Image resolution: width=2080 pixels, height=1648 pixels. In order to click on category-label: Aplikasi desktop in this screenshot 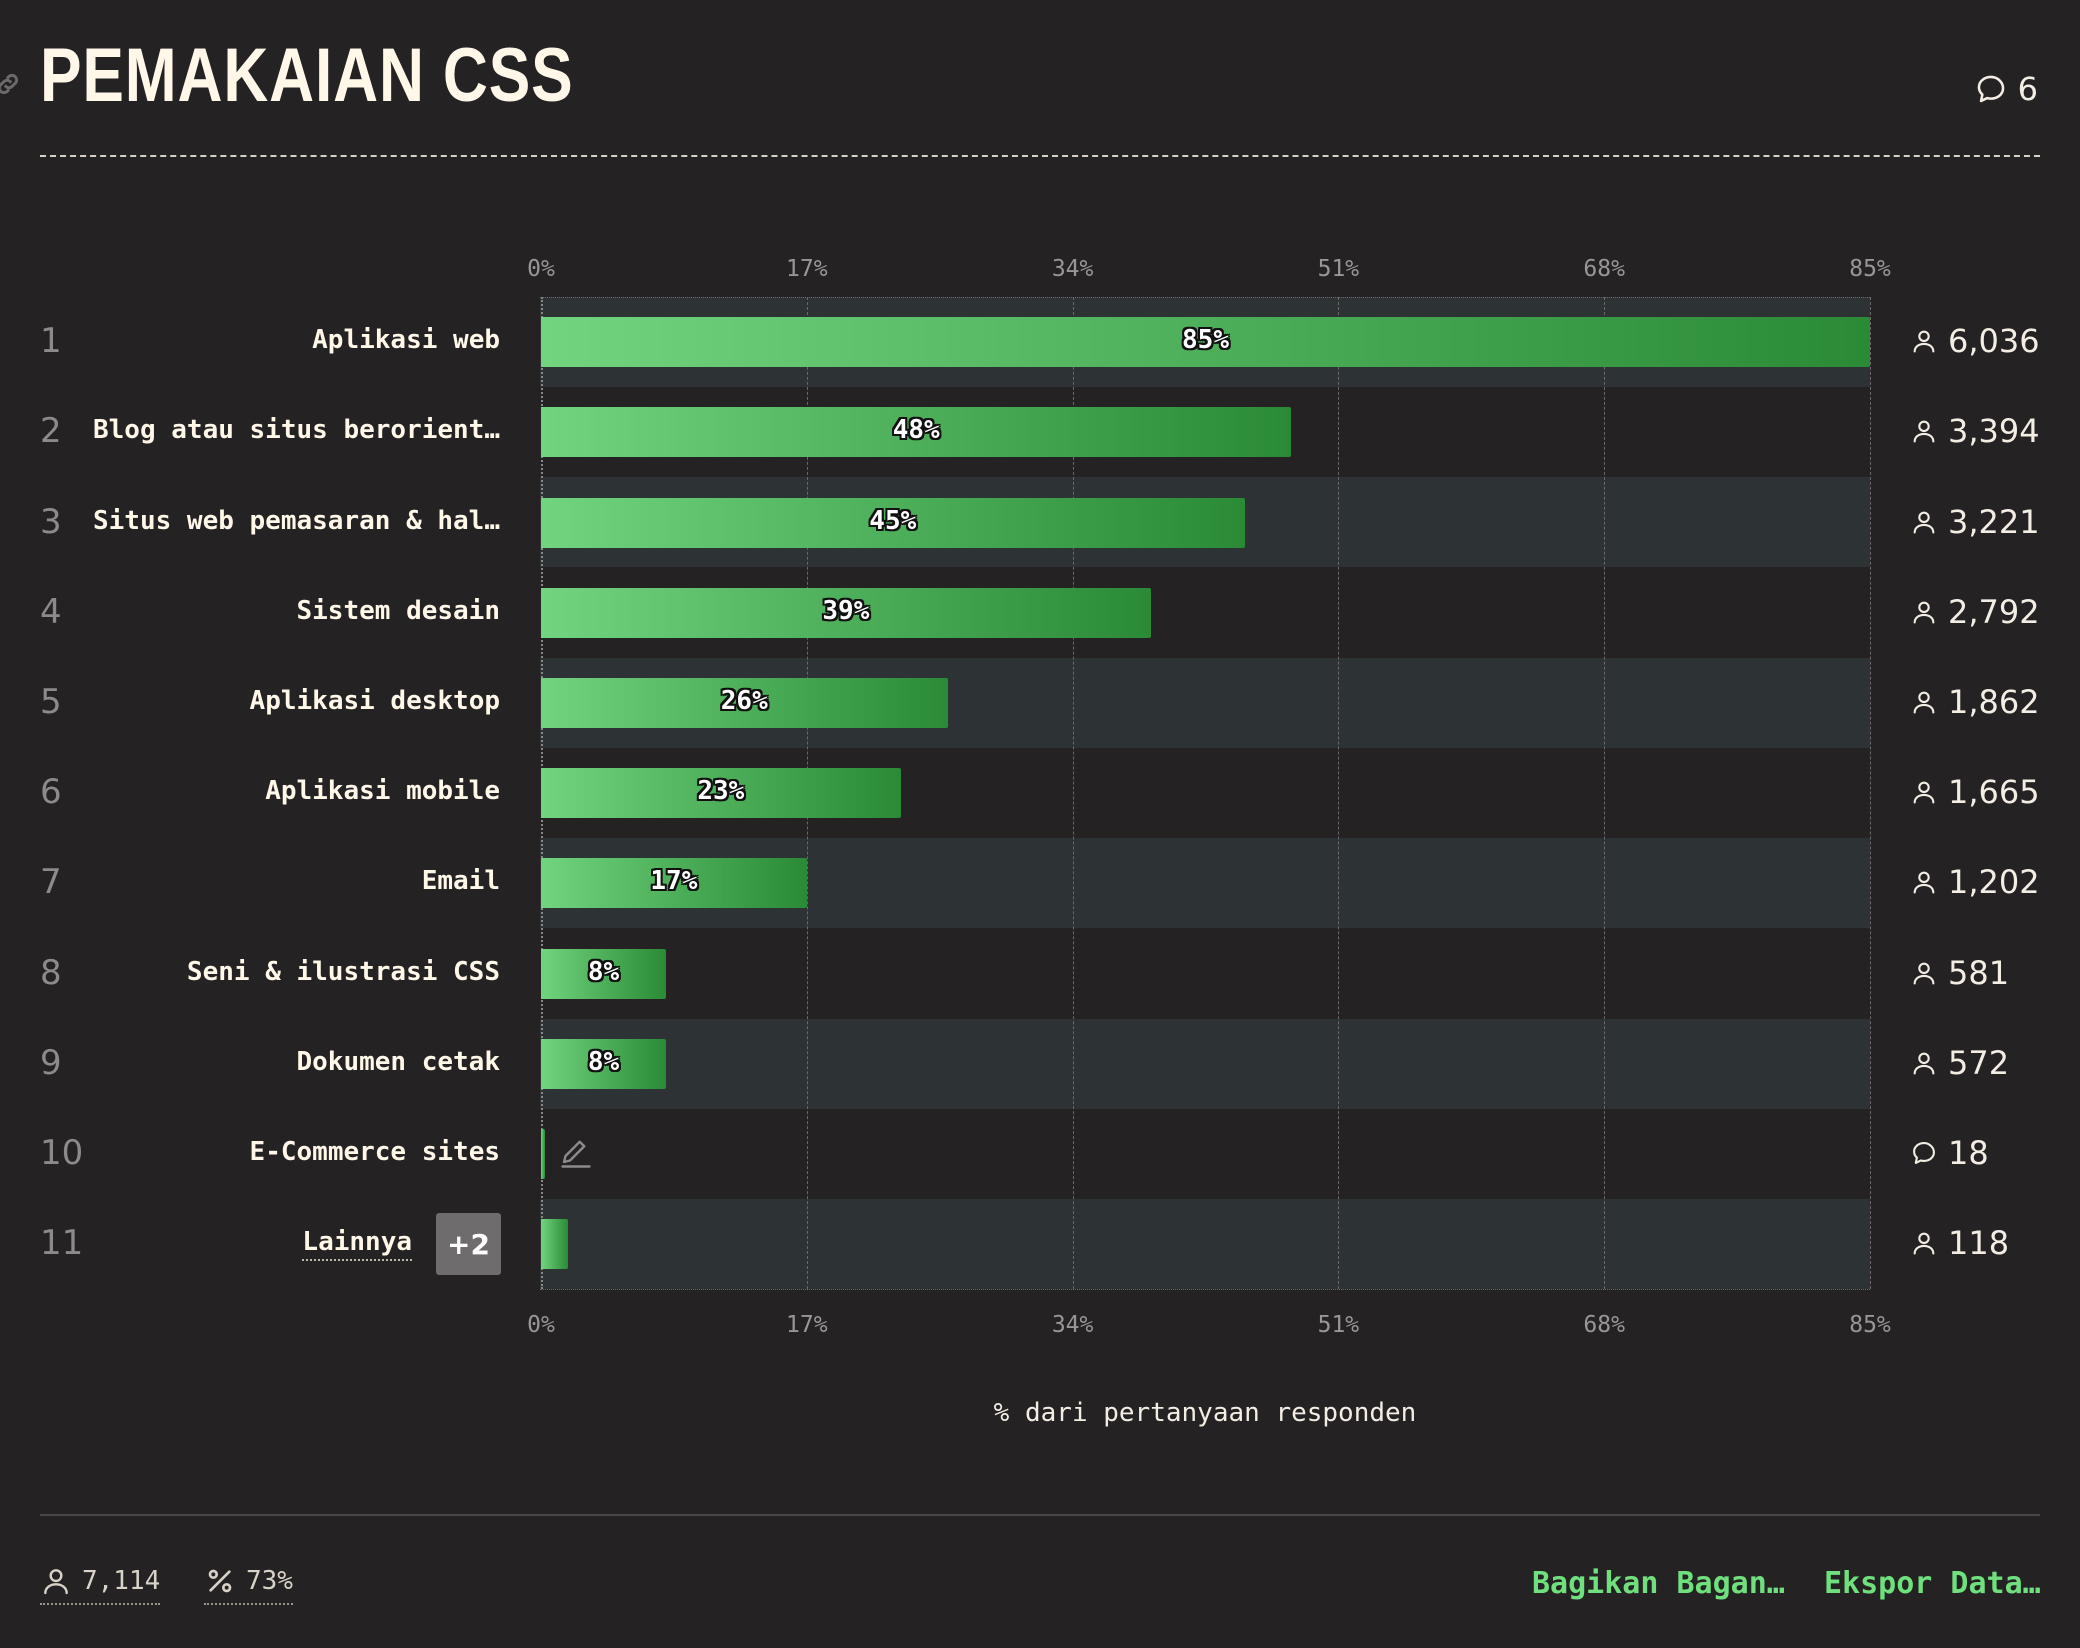, I will do `click(374, 700)`.